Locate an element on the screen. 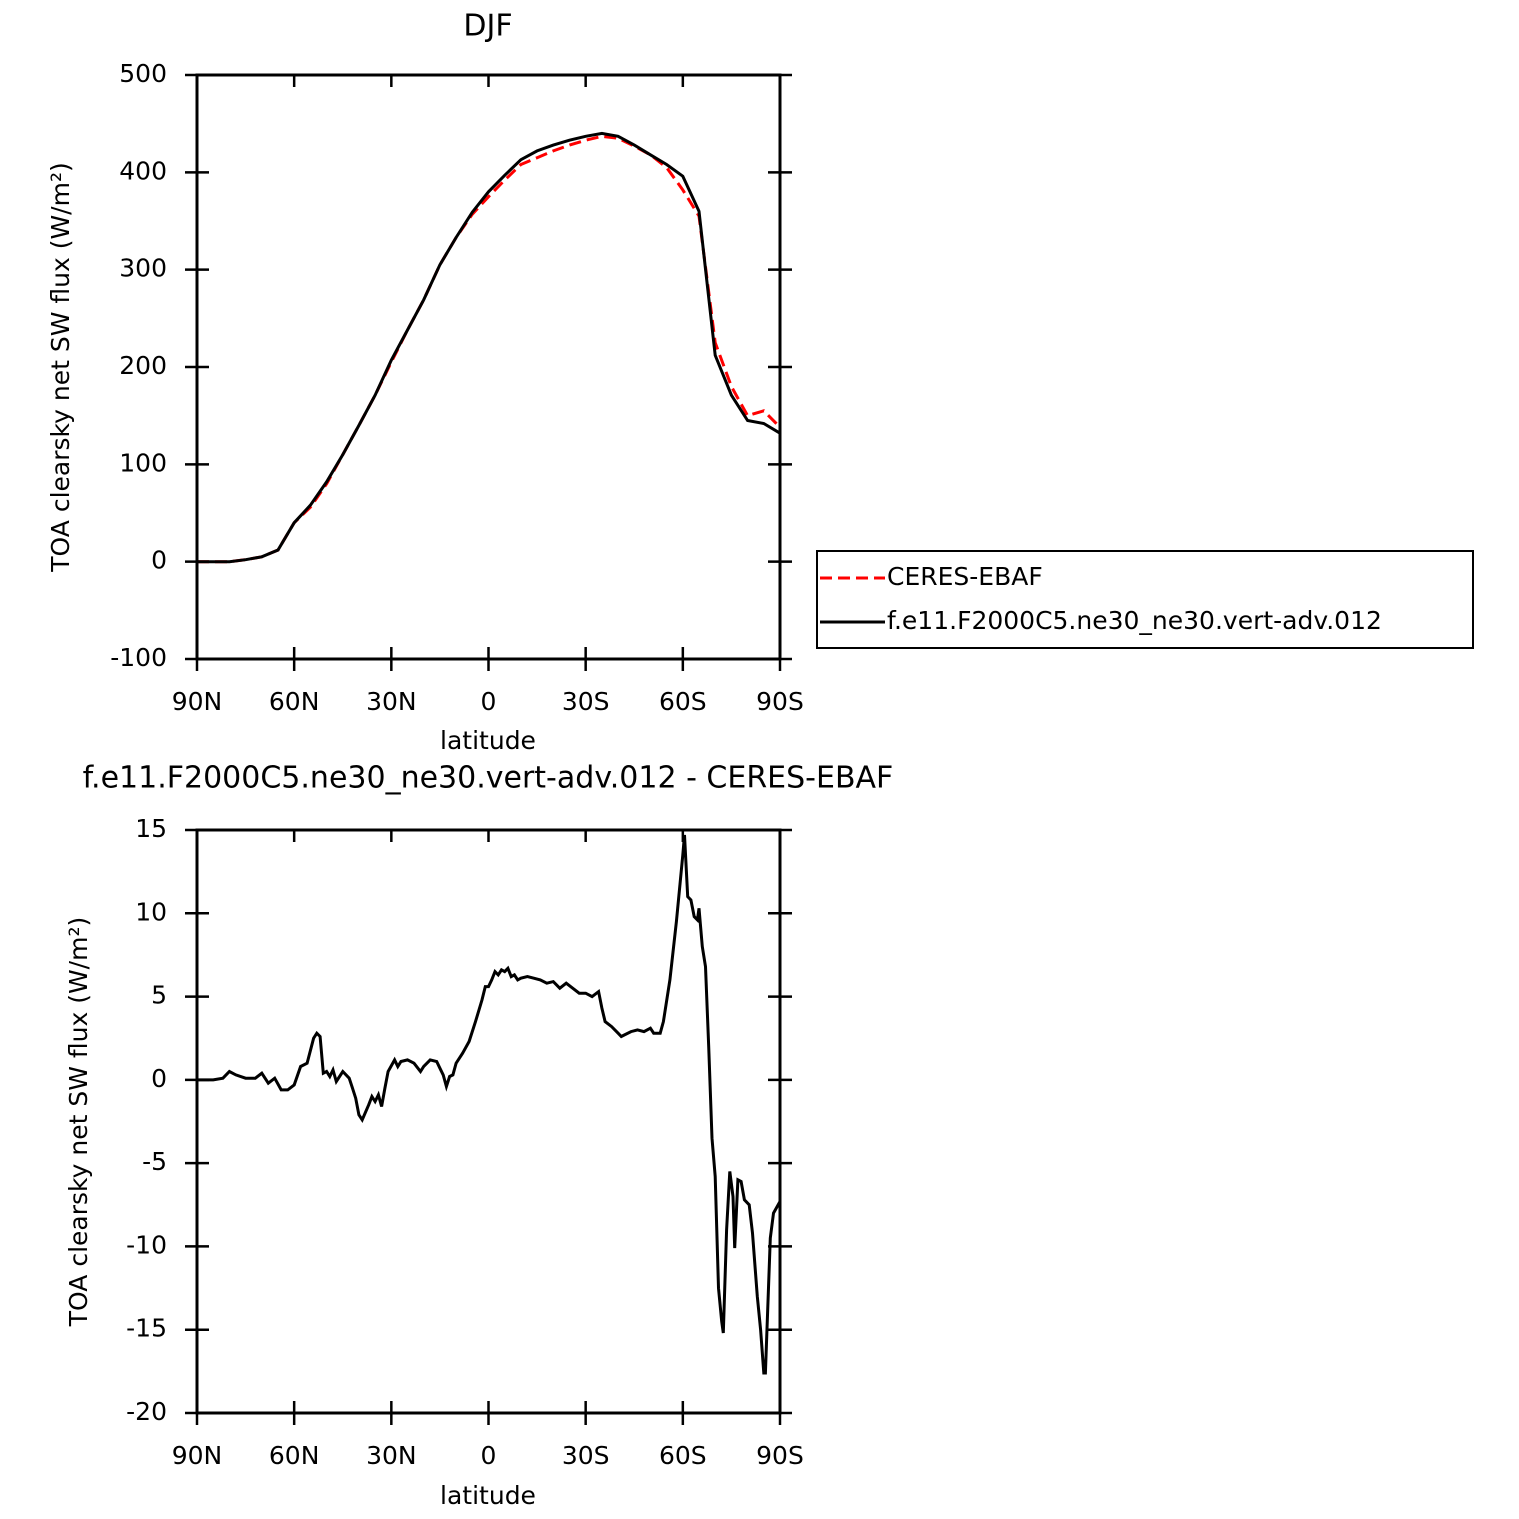 The width and height of the screenshot is (1519, 1519). y-tick-label: 100 is located at coordinates (143, 462).